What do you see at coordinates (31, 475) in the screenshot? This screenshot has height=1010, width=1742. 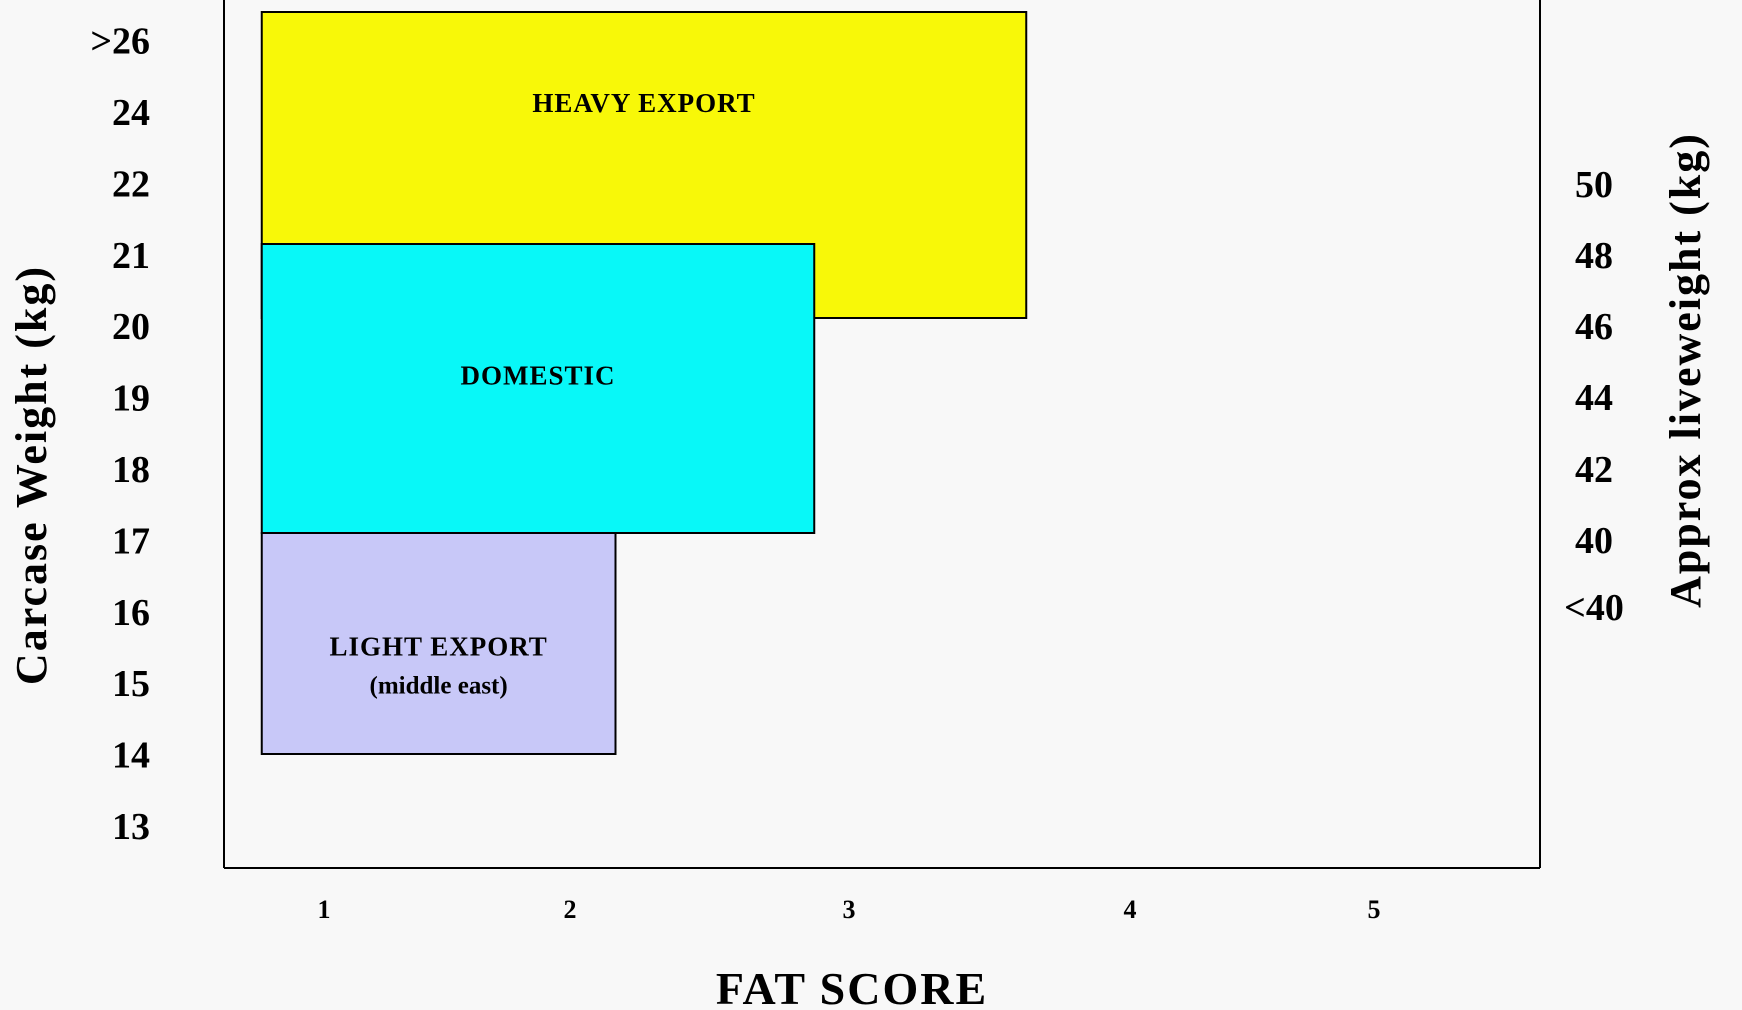 I see `y-axis-title: Carcase Weight (kg)` at bounding box center [31, 475].